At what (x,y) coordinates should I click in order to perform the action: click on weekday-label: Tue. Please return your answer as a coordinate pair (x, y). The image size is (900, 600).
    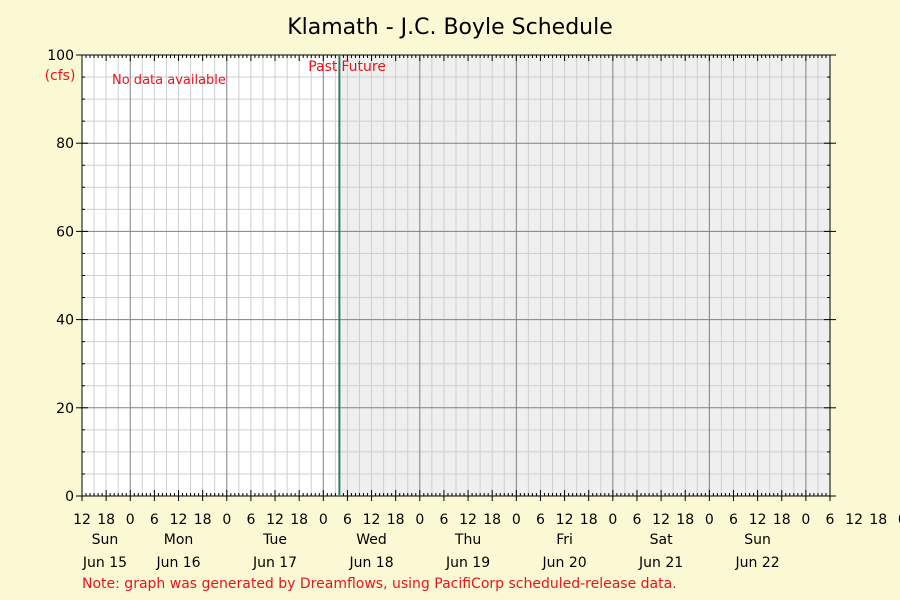
    Looking at the image, I should click on (274, 540).